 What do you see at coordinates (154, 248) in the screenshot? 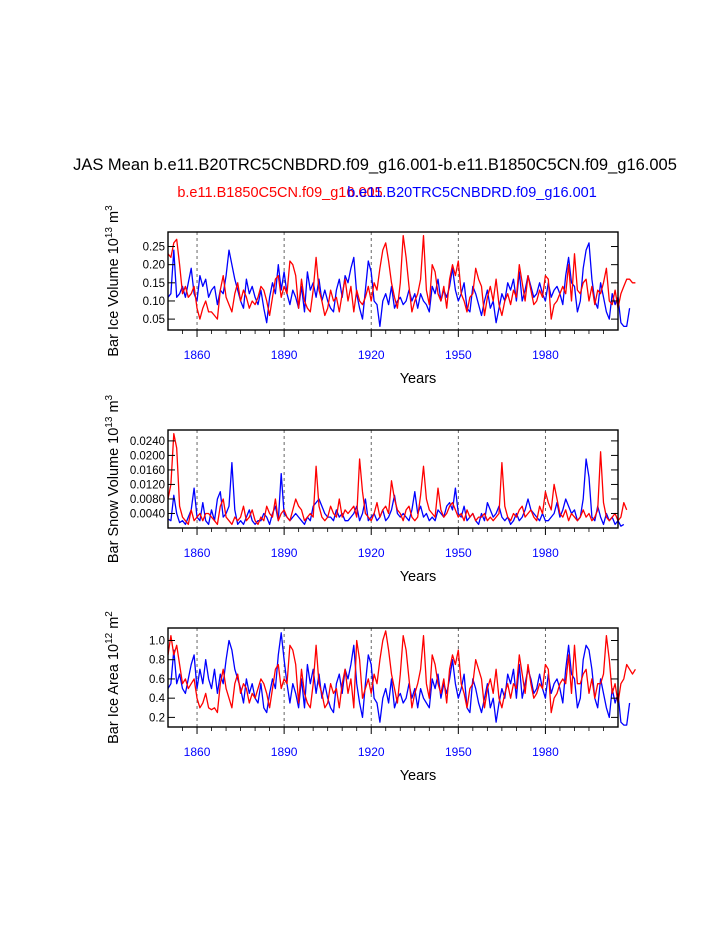
I see `y-tick-label: 0.25` at bounding box center [154, 248].